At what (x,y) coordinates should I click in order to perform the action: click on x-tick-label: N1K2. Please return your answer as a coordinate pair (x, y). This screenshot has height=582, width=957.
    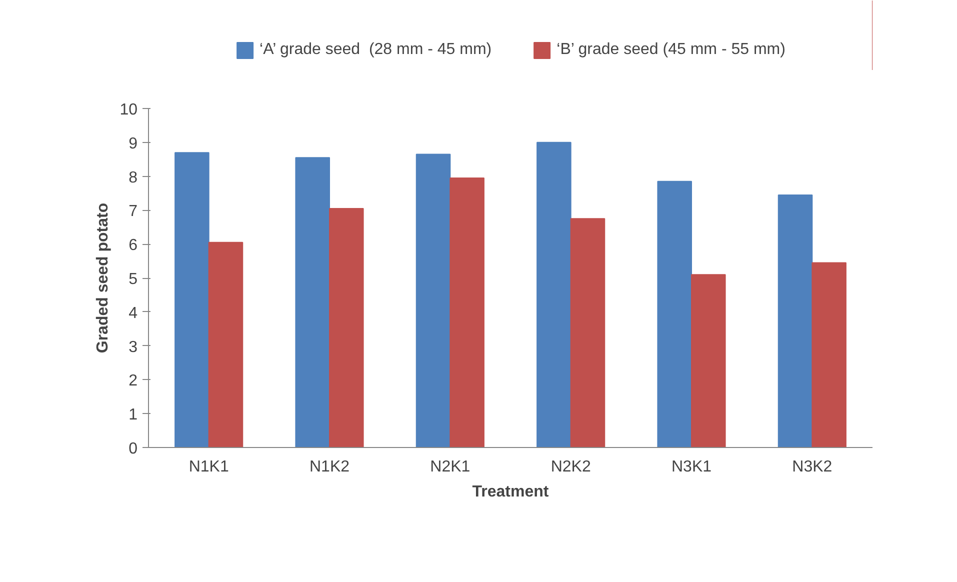
    Looking at the image, I should click on (329, 467).